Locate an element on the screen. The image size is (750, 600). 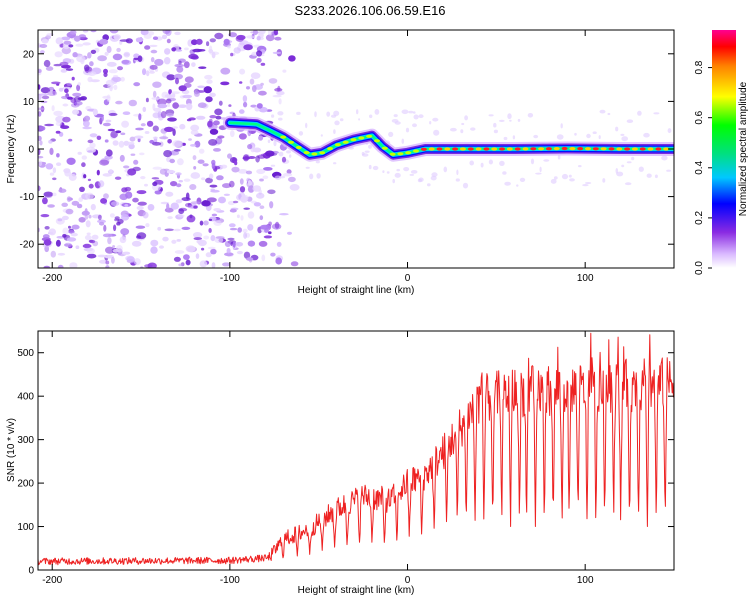
colorbar-tick-label: 0.6 is located at coordinates (699, 117).